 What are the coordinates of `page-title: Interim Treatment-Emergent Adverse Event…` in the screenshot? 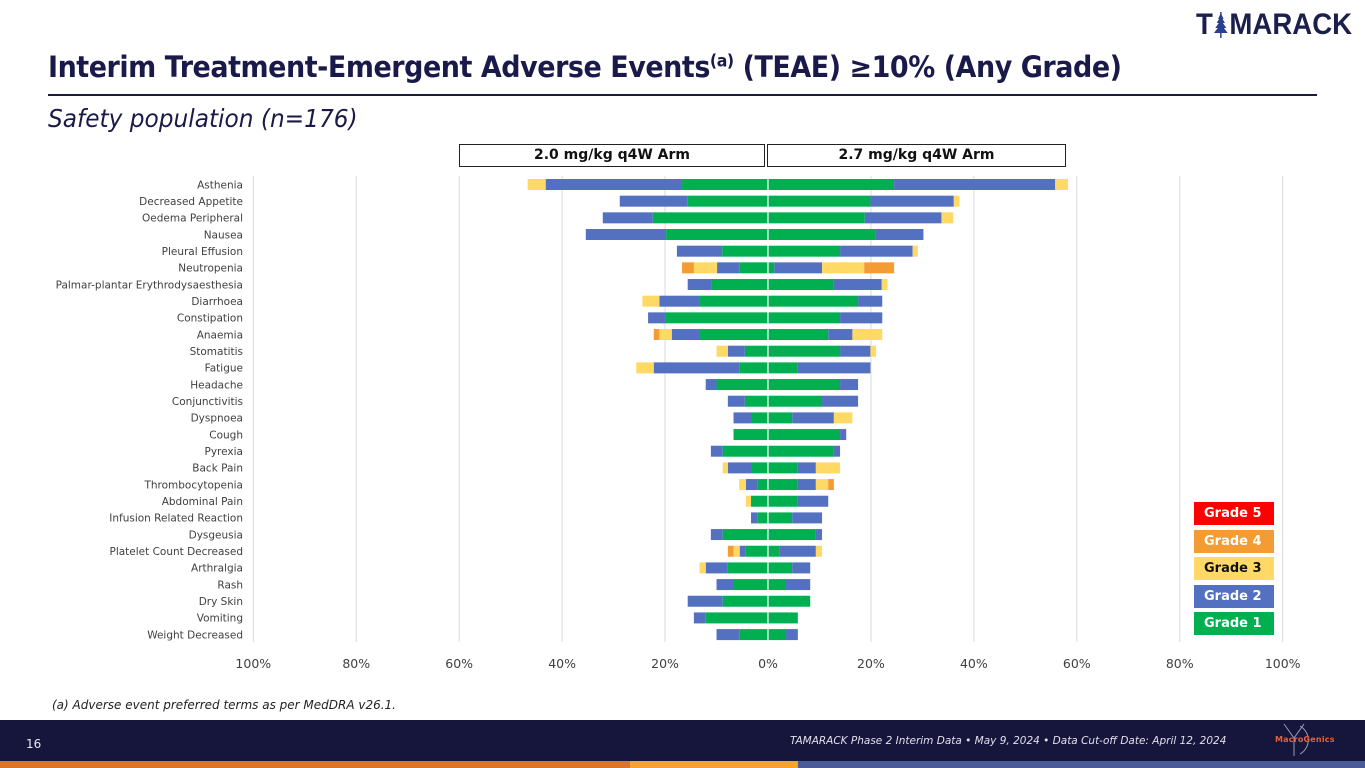 It's located at (585, 67).